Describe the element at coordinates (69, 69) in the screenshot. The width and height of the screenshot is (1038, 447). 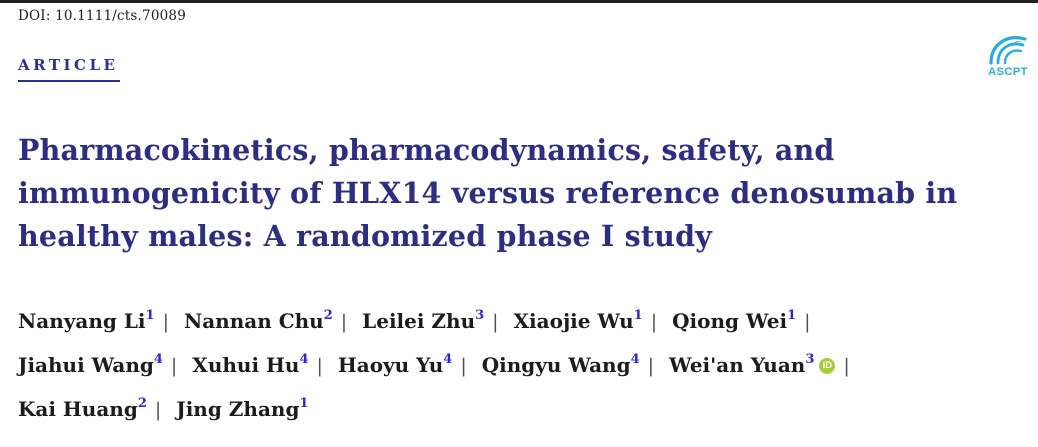
I see `article-type-label: ARTICLE` at that location.